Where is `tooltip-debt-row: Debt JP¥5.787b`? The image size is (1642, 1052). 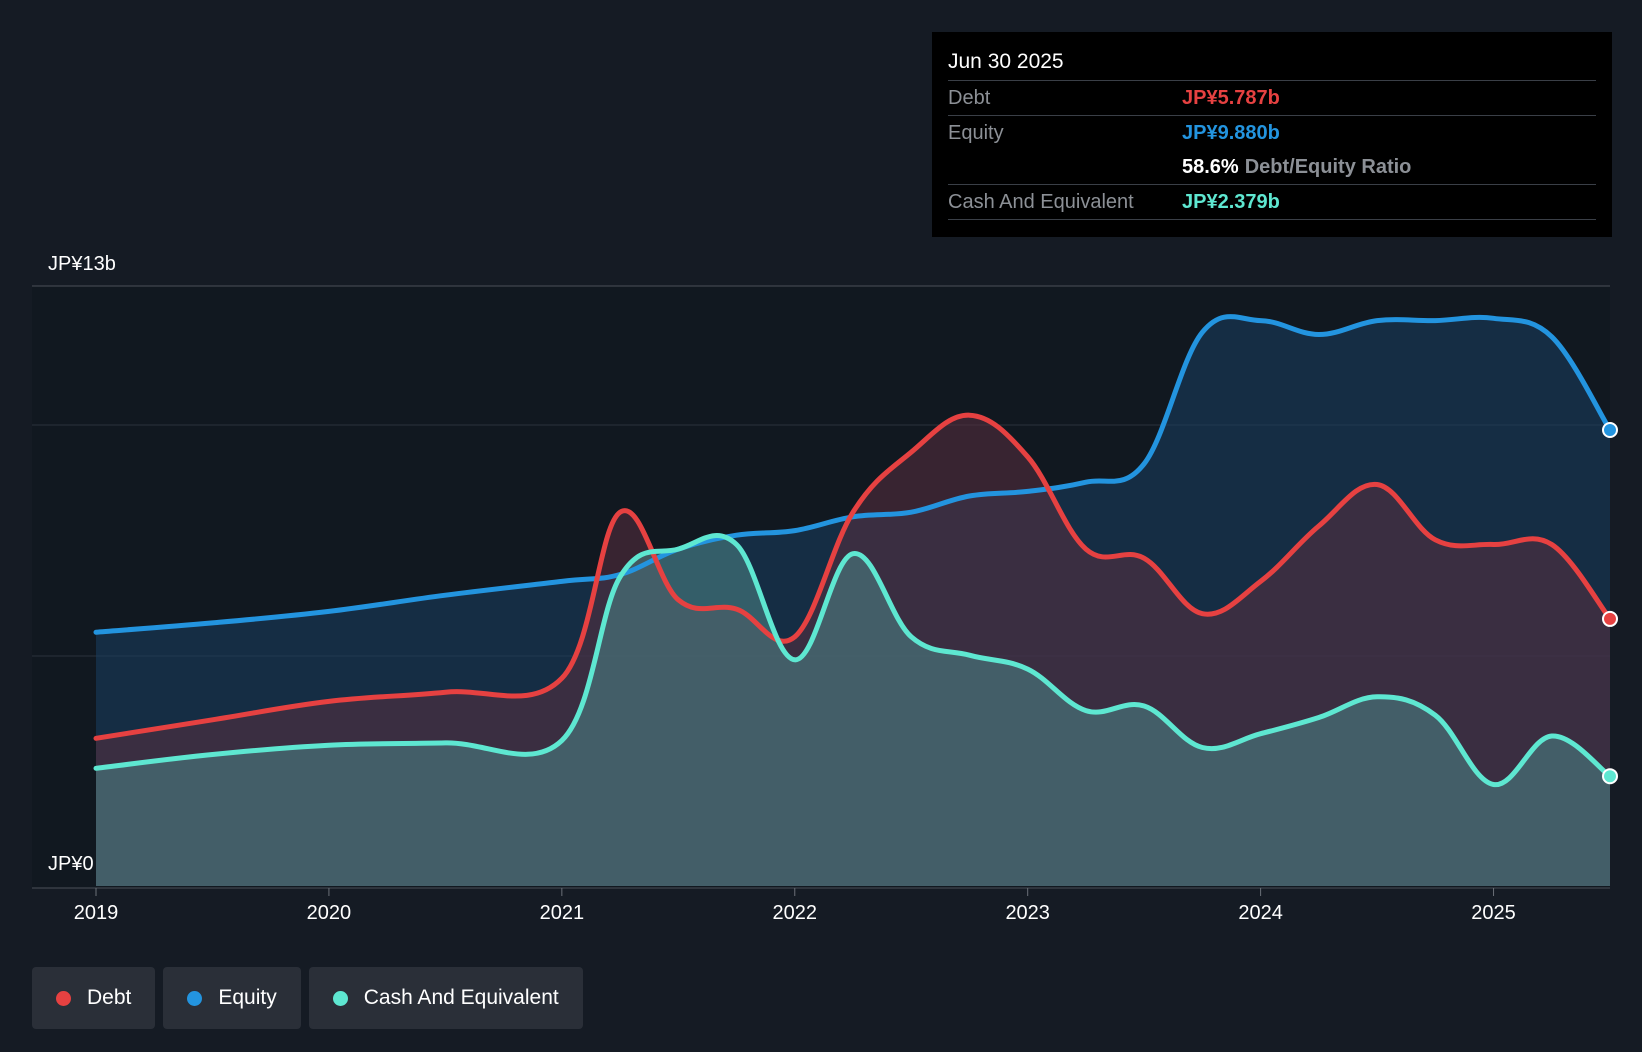
tooltip-debt-row: Debt JP¥5.787b is located at coordinates (1272, 98).